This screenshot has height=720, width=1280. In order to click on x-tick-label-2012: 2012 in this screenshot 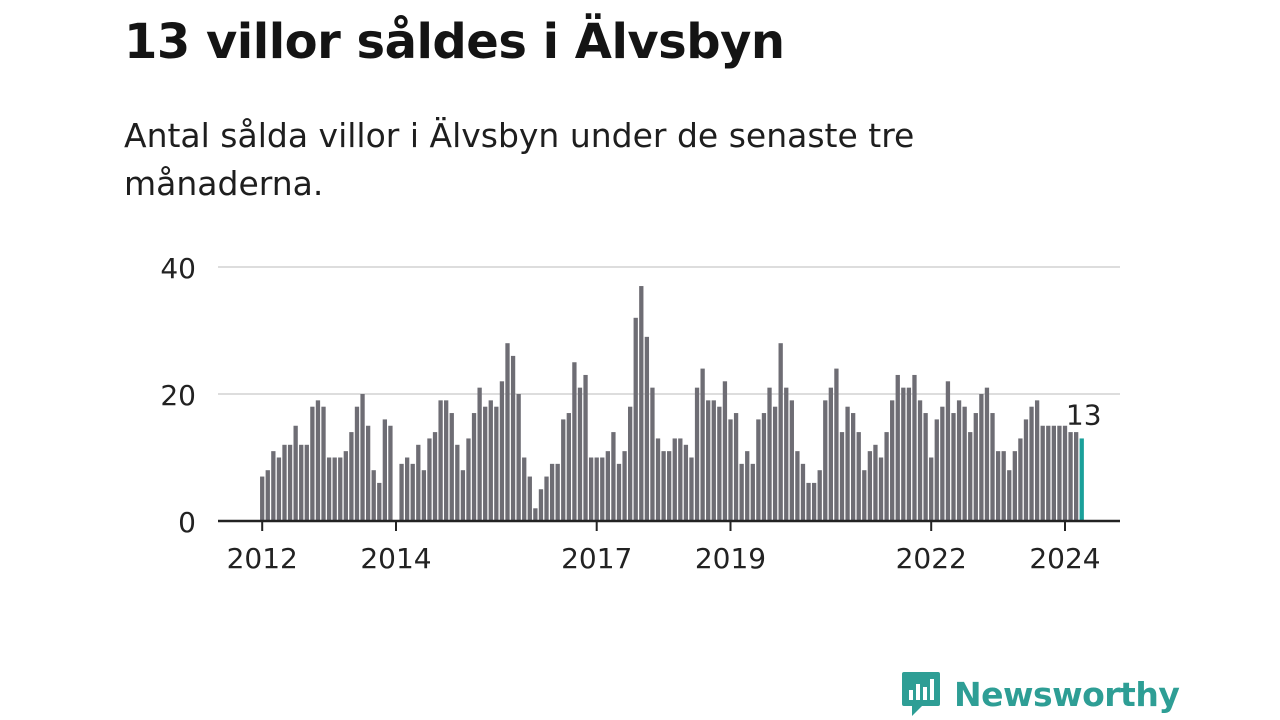, I will do `click(262, 558)`.